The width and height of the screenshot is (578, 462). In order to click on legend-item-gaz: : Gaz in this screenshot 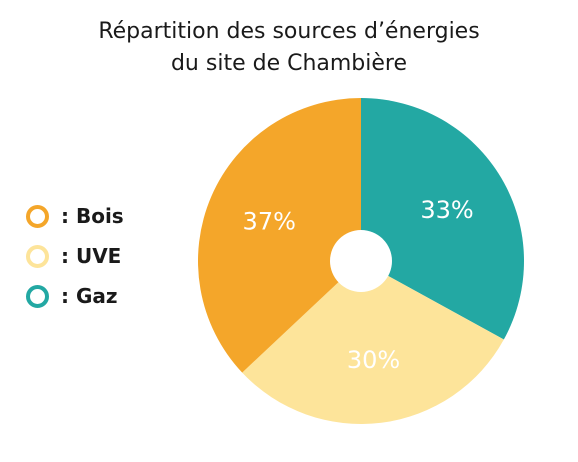, I will do `click(75, 296)`.